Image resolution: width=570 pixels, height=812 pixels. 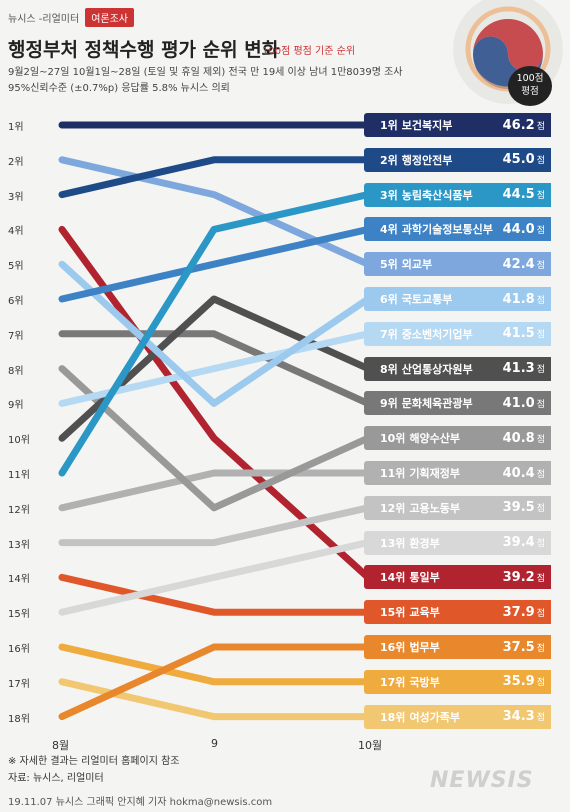 What do you see at coordinates (457, 577) in the screenshot?
I see `ministry-label: 14위 통일부 39.2 점` at bounding box center [457, 577].